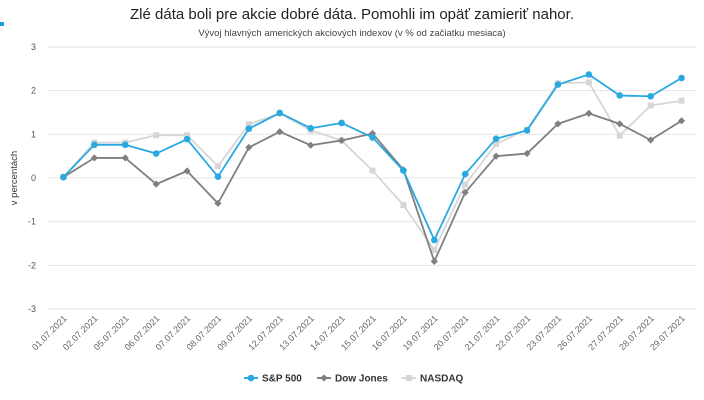 This screenshot has width=704, height=400. Describe the element at coordinates (361, 379) in the screenshot. I see `legend-label: Dow Jones` at that location.